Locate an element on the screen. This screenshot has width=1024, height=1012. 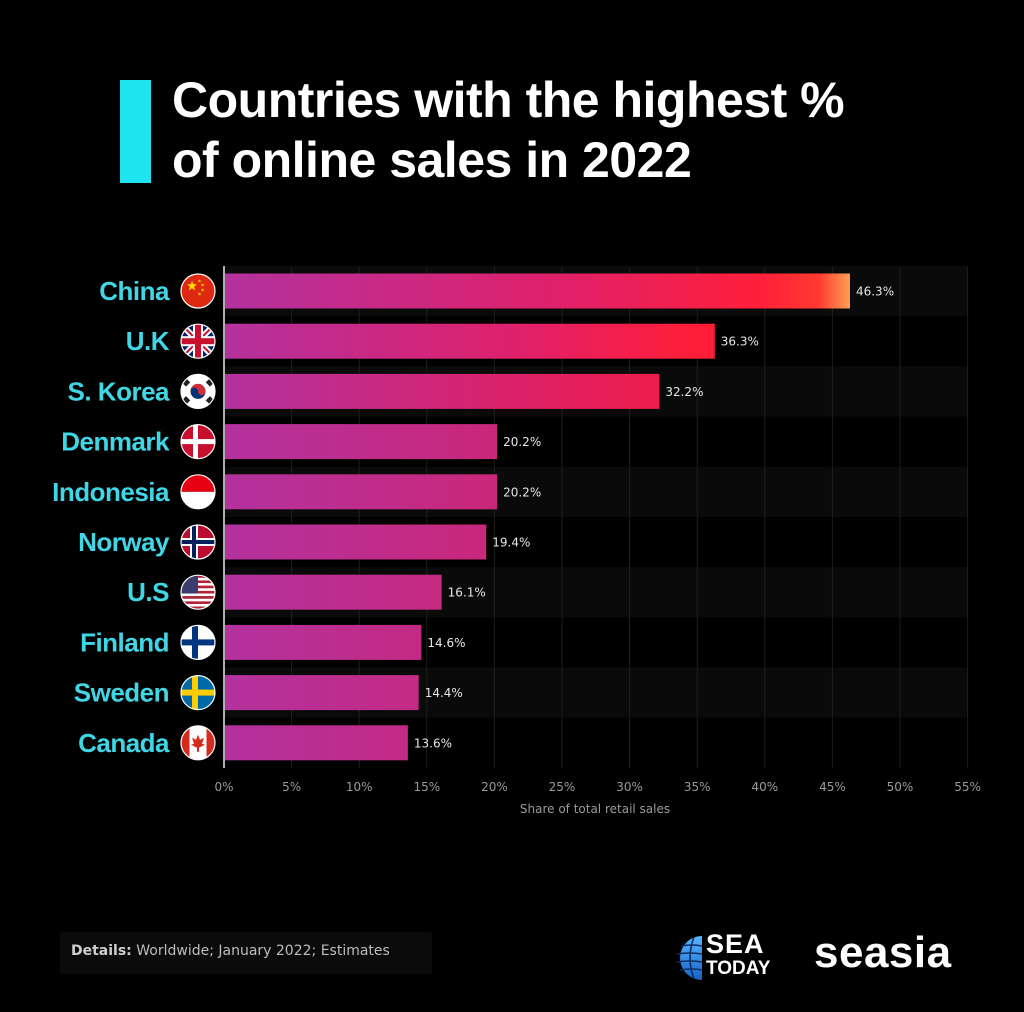
x-tick-label: 30% is located at coordinates (629, 787).